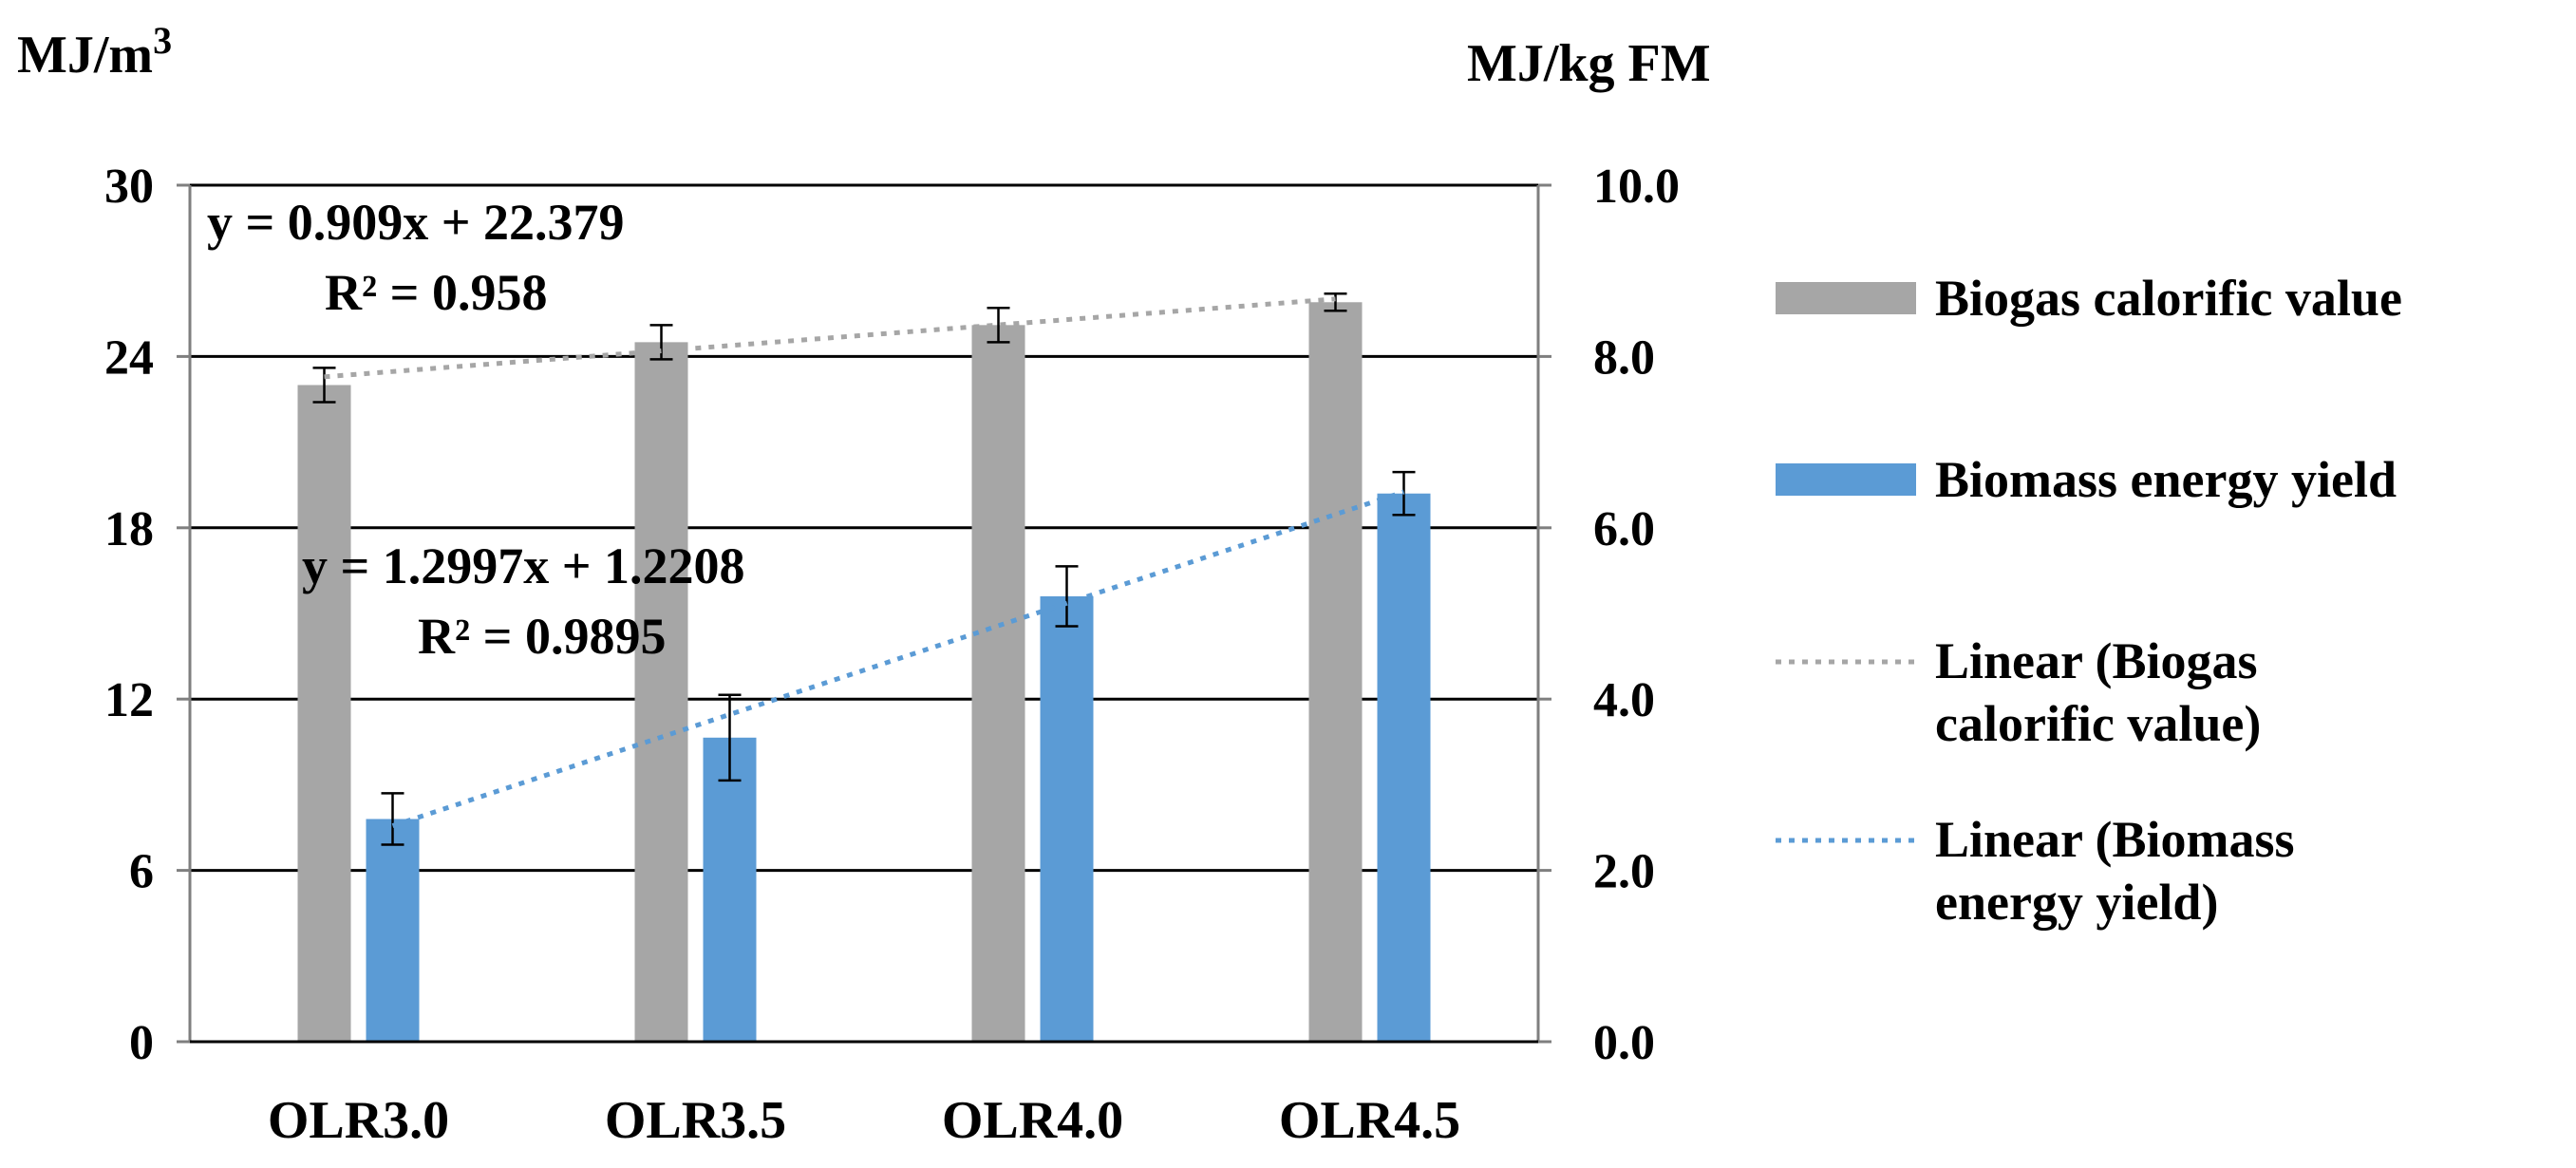 Image resolution: width=2576 pixels, height=1168 pixels. I want to click on right-tick-label: 4.0, so click(1624, 700).